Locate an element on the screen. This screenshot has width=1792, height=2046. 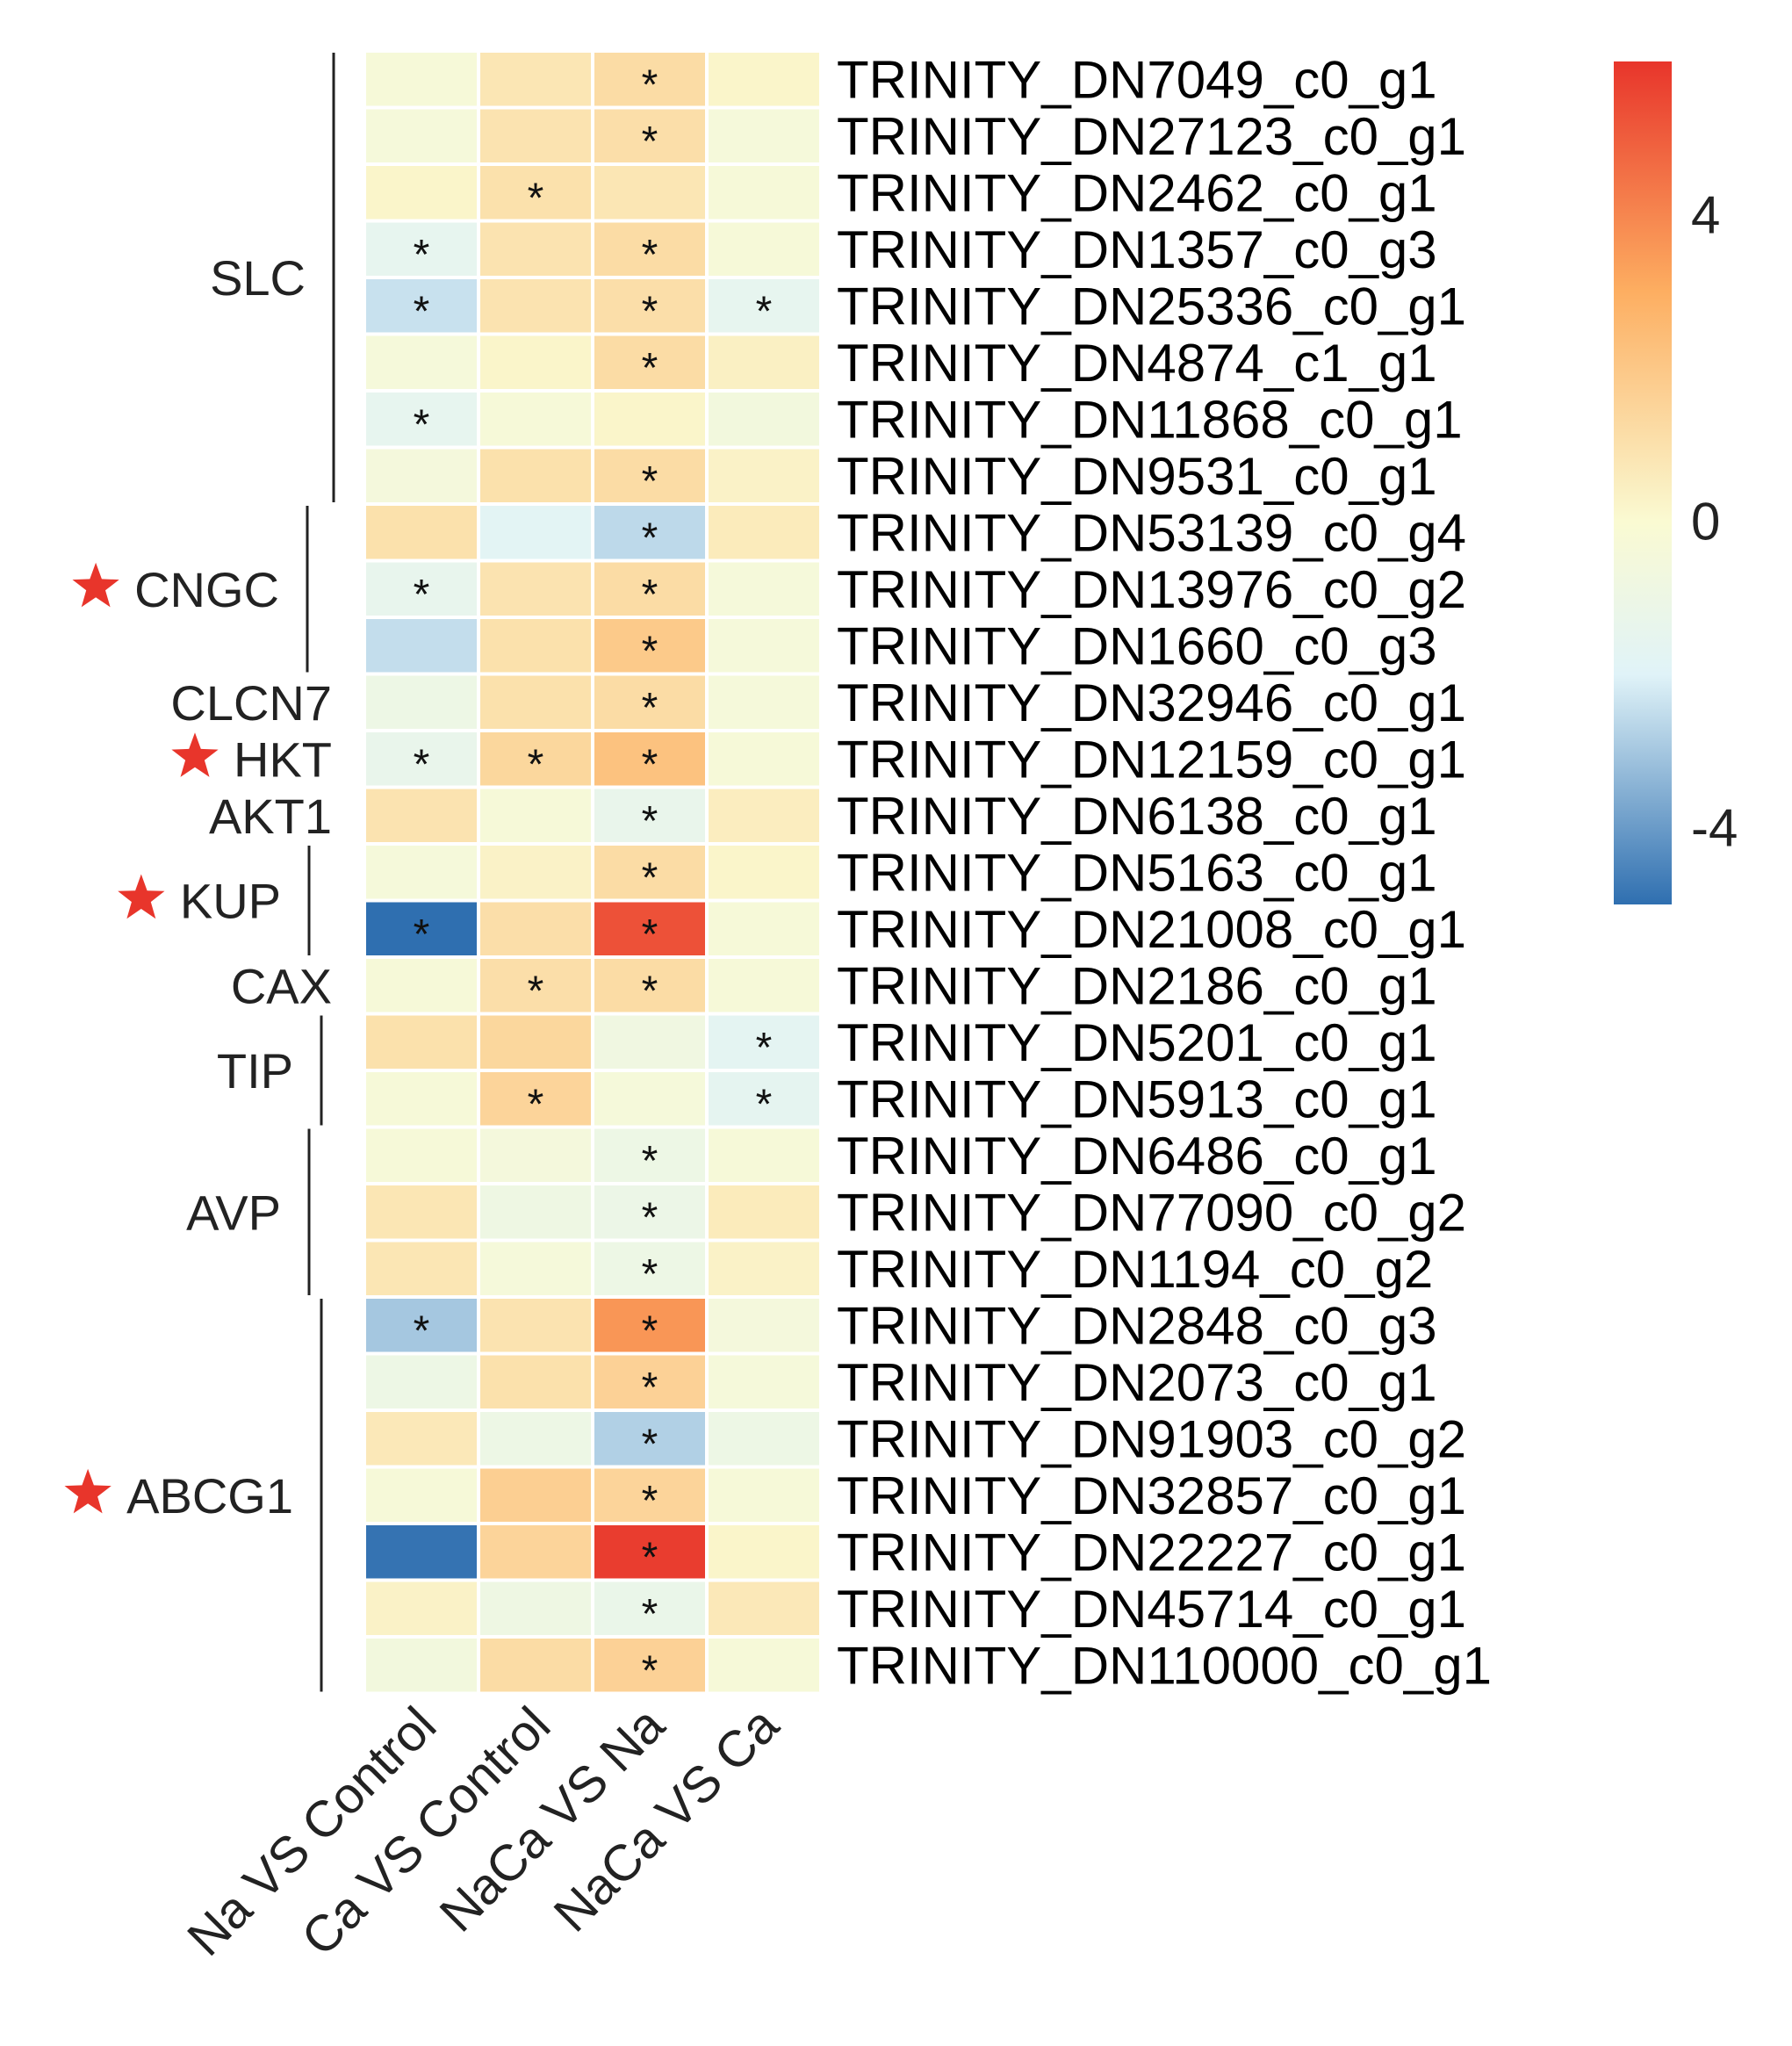
row-label: TRINITY_DN110000_c0_g1 is located at coordinates (1164, 1665).